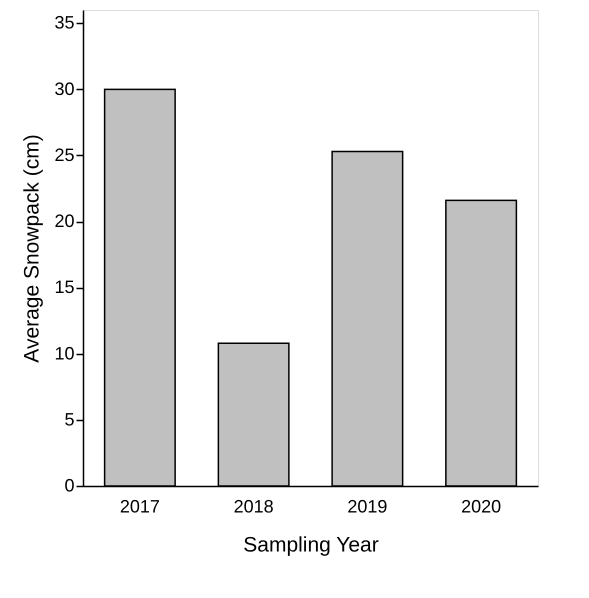 Image resolution: width=589 pixels, height=598 pixels. What do you see at coordinates (254, 506) in the screenshot?
I see `x-tick-label: 2018` at bounding box center [254, 506].